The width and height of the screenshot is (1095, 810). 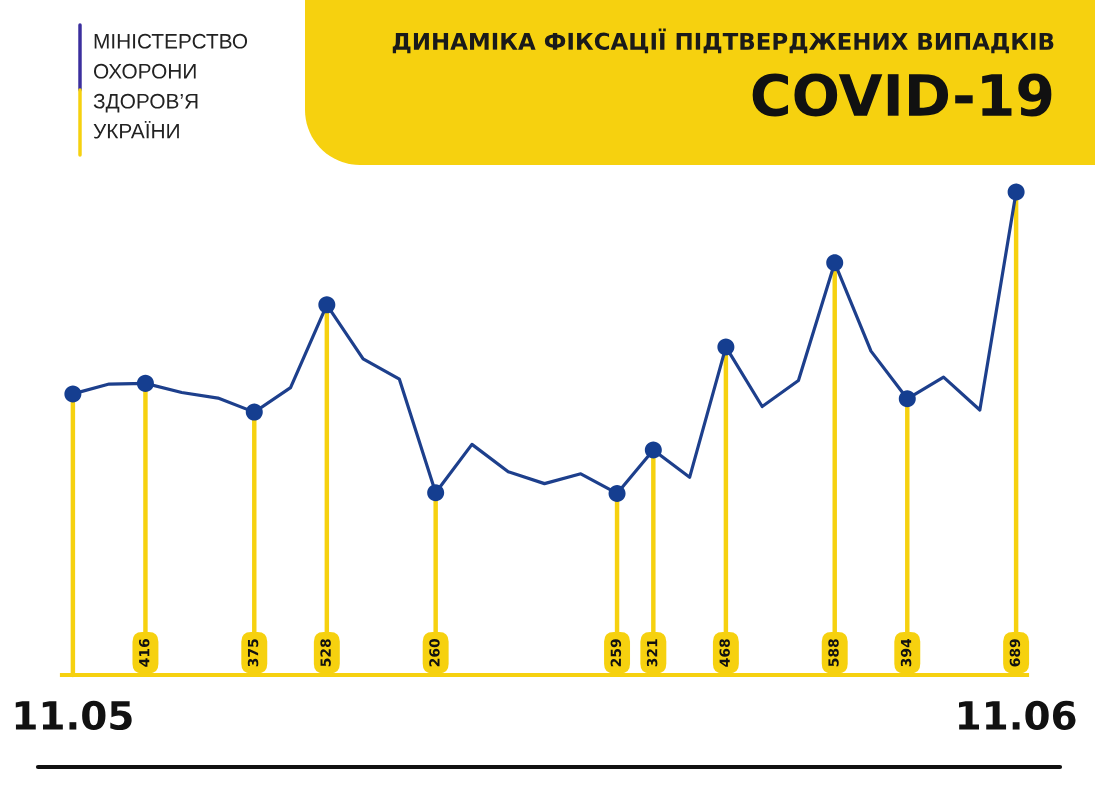 I want to click on data-label: 689, so click(x=1015, y=653).